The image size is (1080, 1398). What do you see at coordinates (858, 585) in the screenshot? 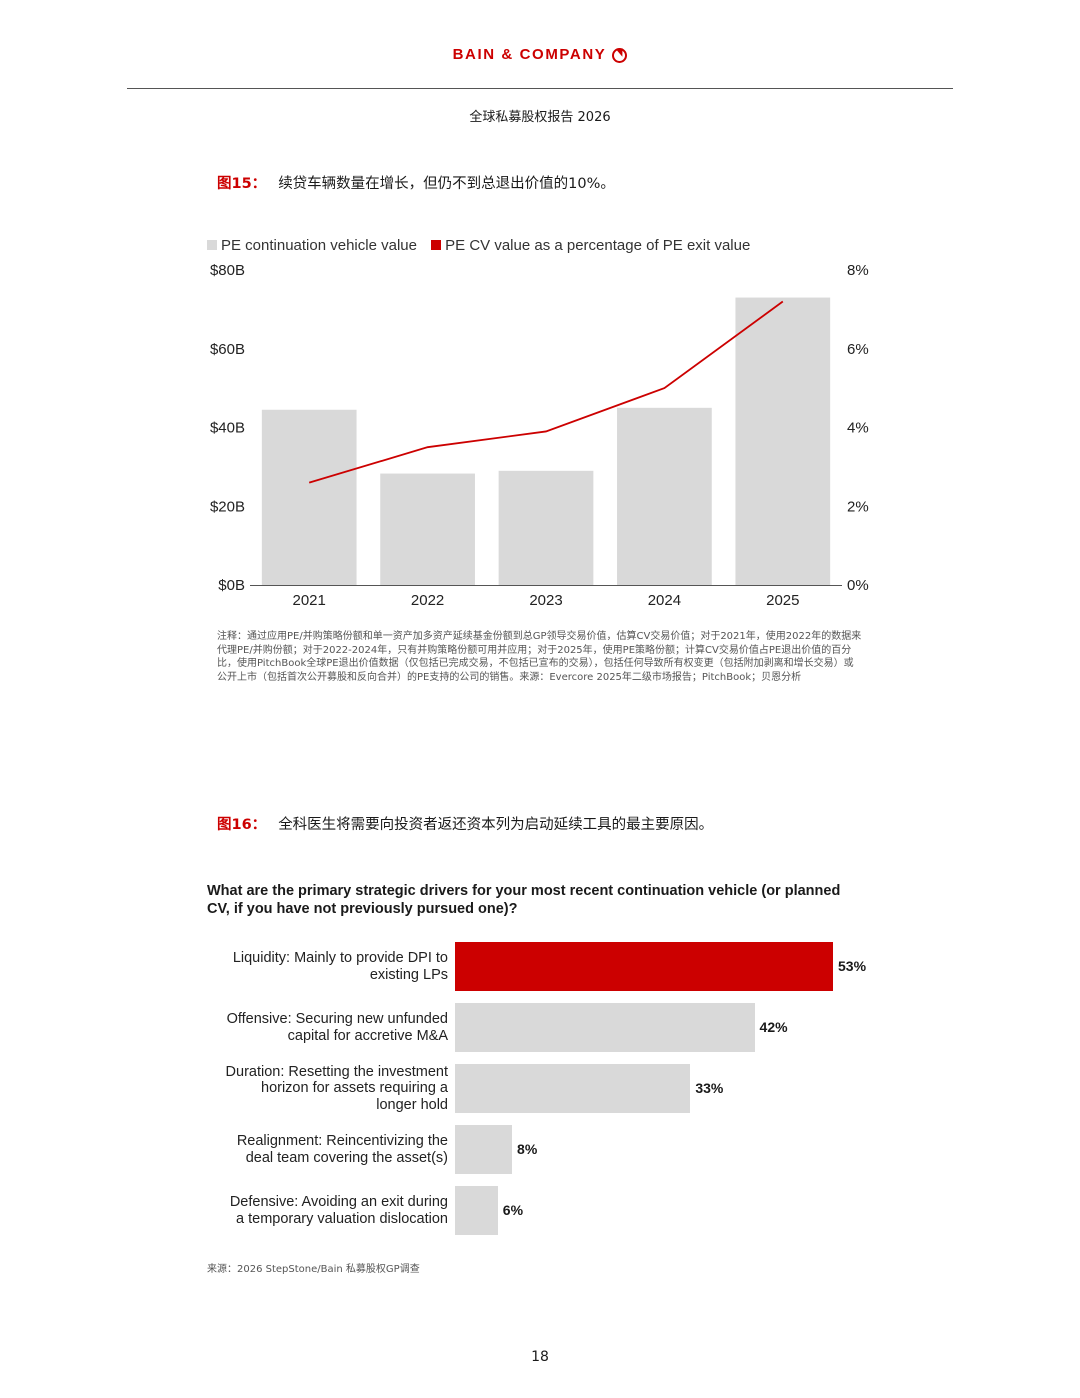
I see `y-right-tick-label: 0%` at bounding box center [858, 585].